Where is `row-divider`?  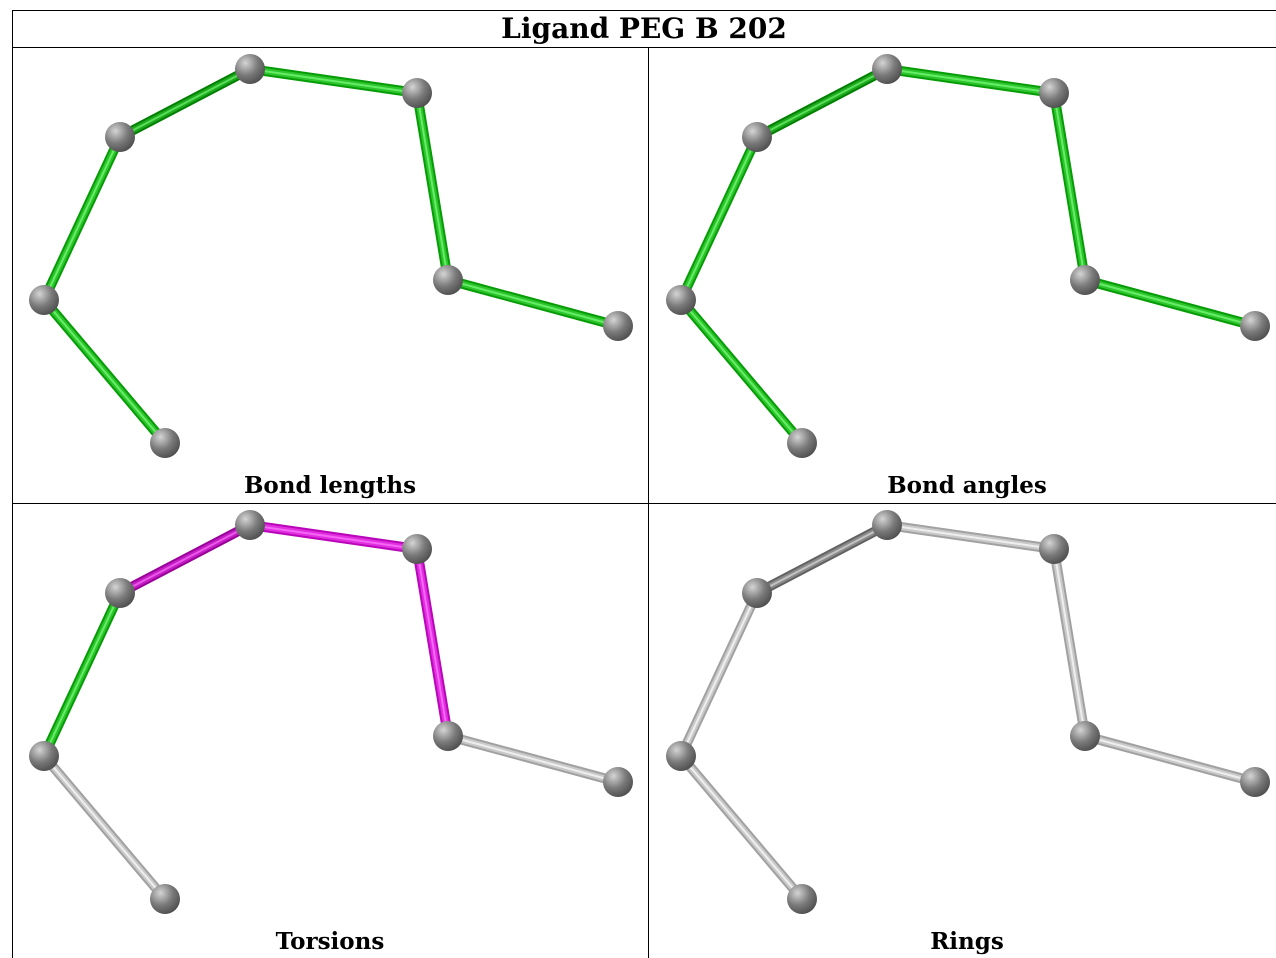 row-divider is located at coordinates (644, 503).